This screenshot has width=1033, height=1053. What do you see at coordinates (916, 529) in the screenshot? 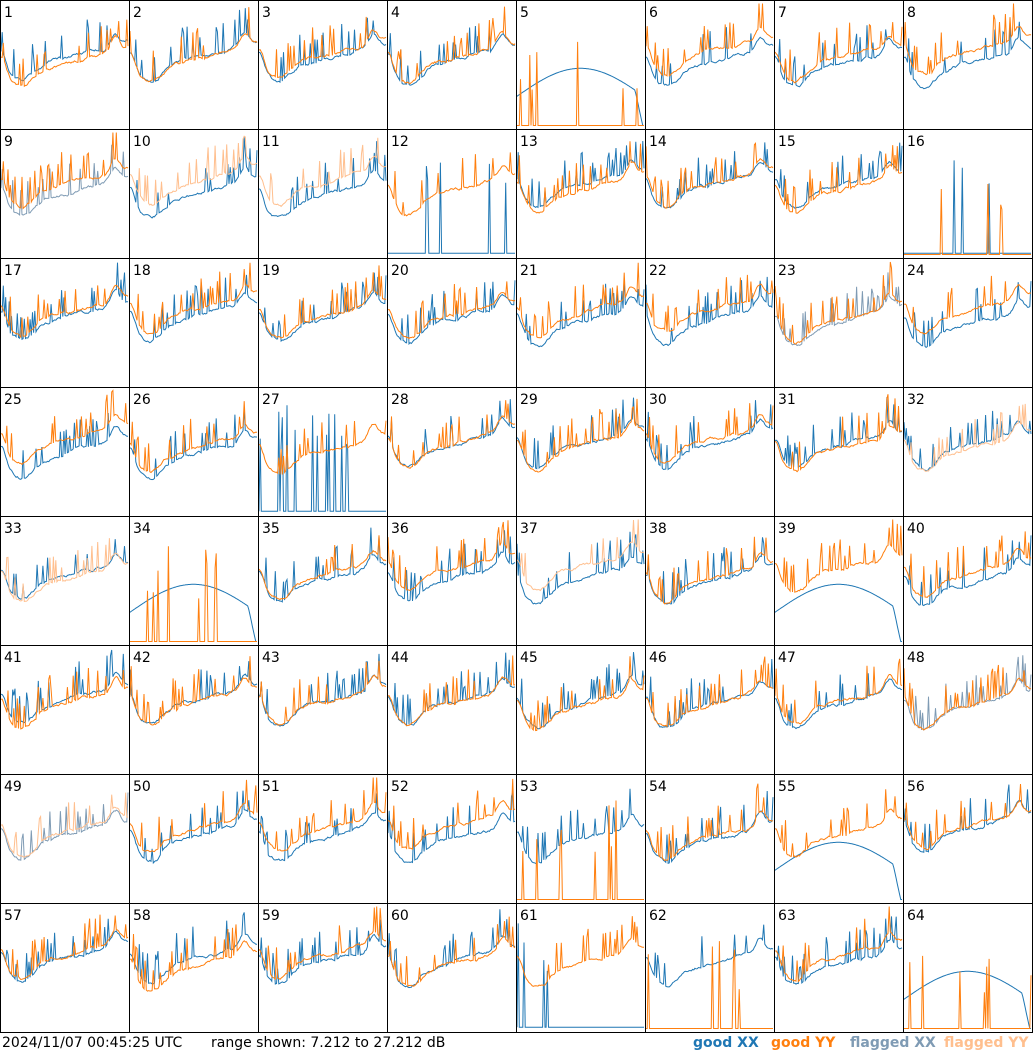
I see `panel-label: 40` at bounding box center [916, 529].